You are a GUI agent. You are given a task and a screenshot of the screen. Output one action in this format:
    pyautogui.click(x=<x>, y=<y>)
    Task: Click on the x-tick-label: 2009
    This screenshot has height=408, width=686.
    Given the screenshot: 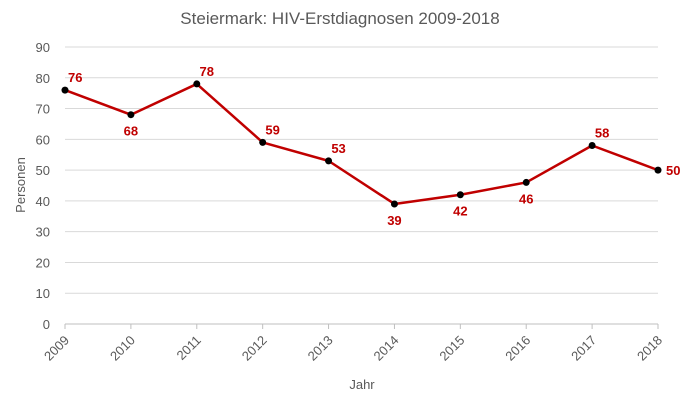 What is the action you would take?
    pyautogui.click(x=56, y=348)
    